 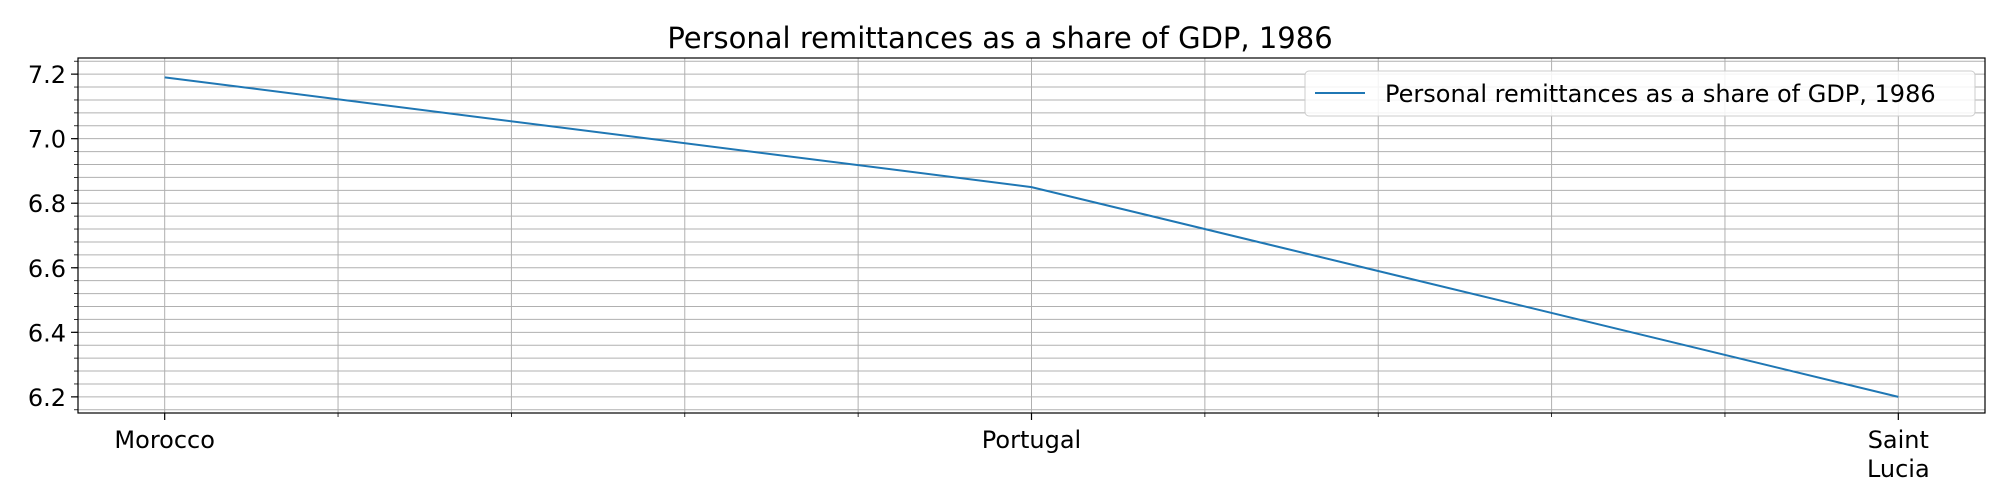 What do you see at coordinates (1031, 440) in the screenshot?
I see `x-tick-label: Portugal` at bounding box center [1031, 440].